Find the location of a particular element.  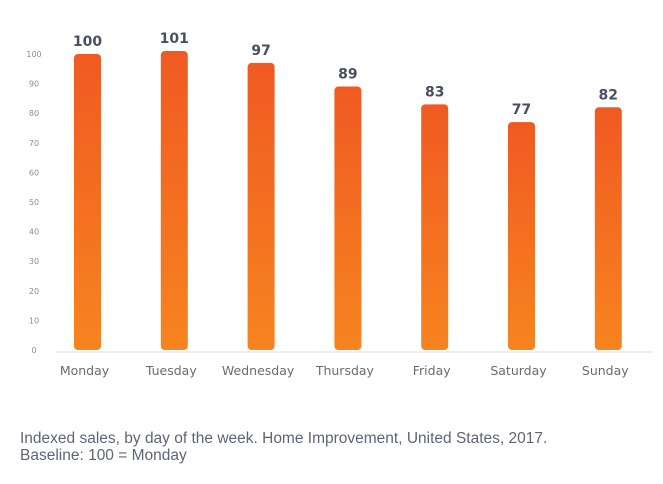

y-tick-label: 100 is located at coordinates (33, 54).